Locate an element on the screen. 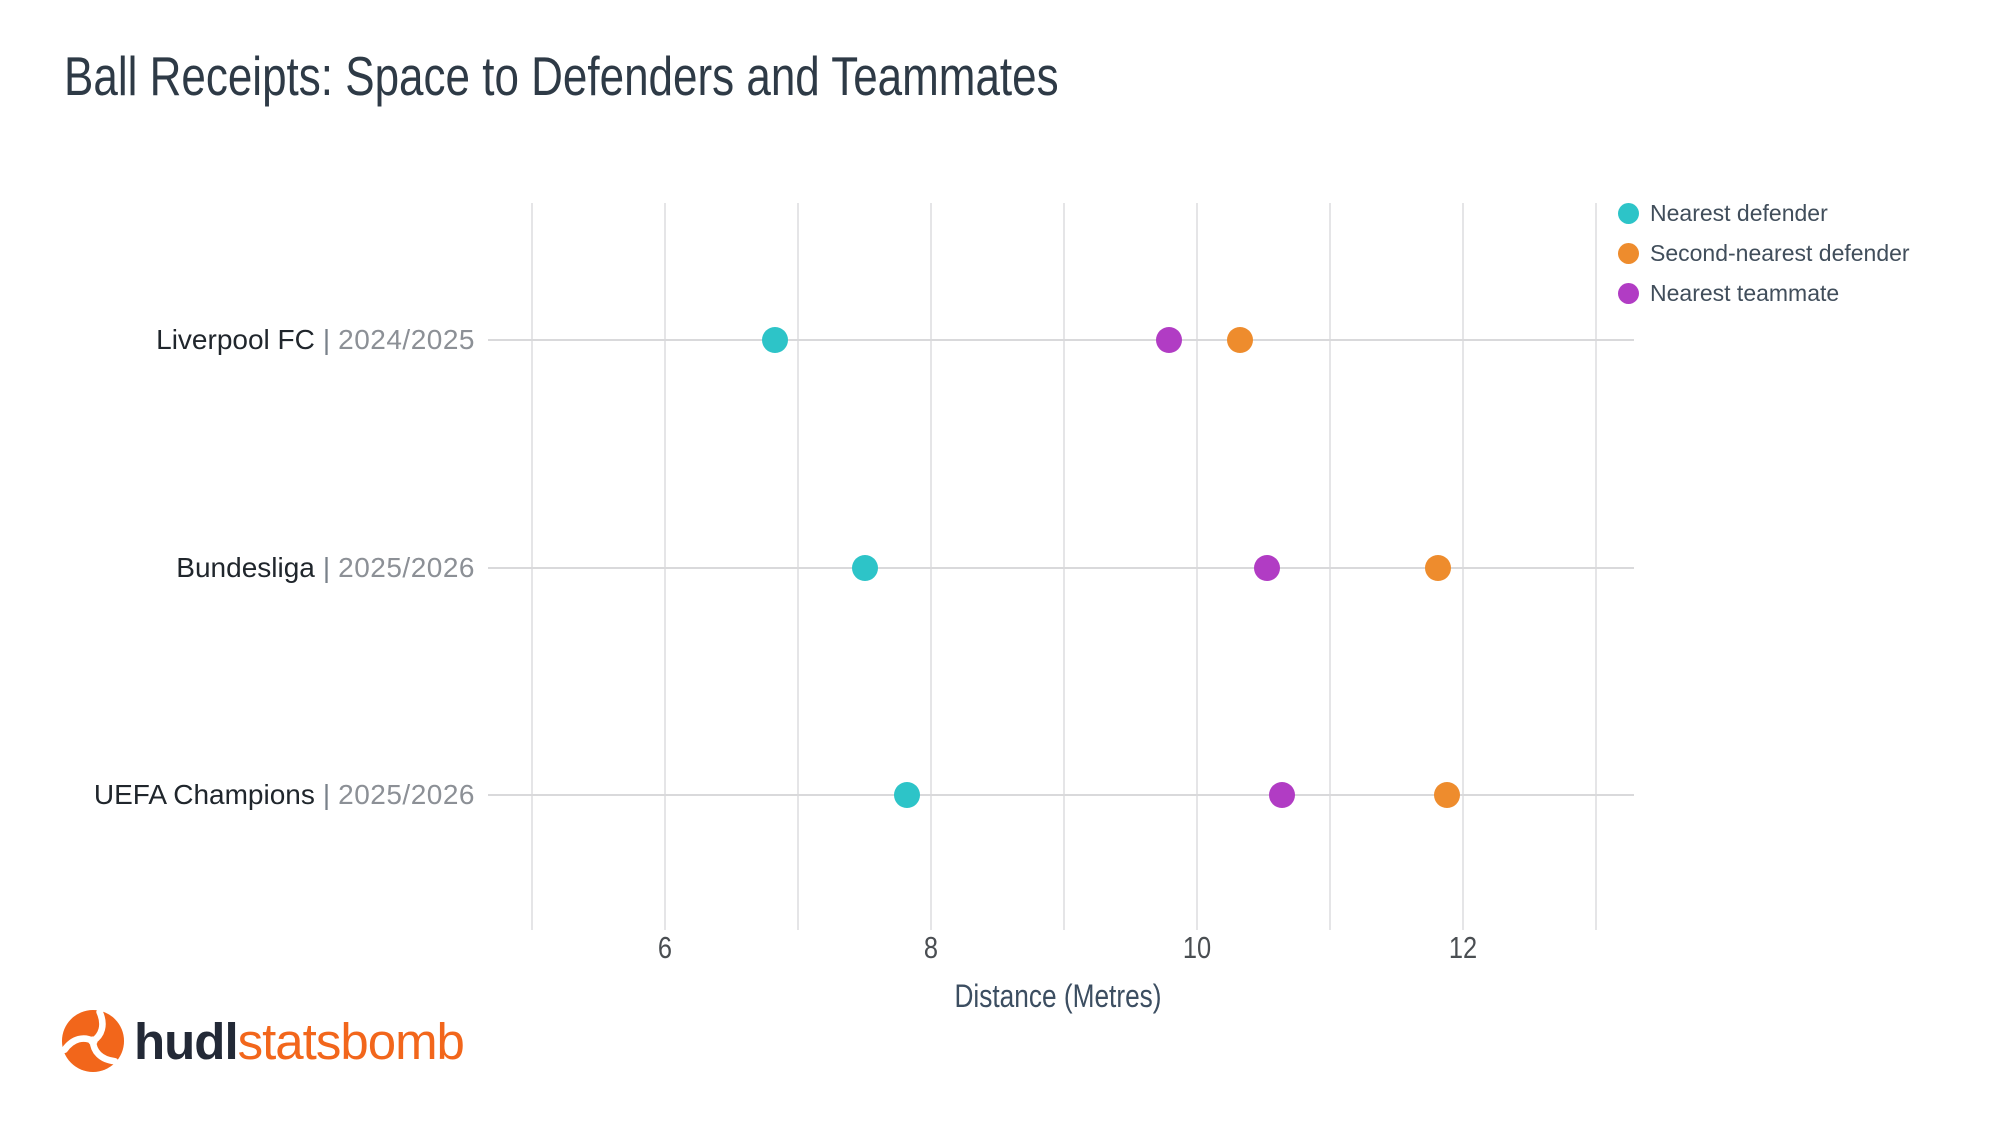 The width and height of the screenshot is (2000, 1125). hudl-statsbomb-logo: hudlstatsbomb is located at coordinates (262, 1041).